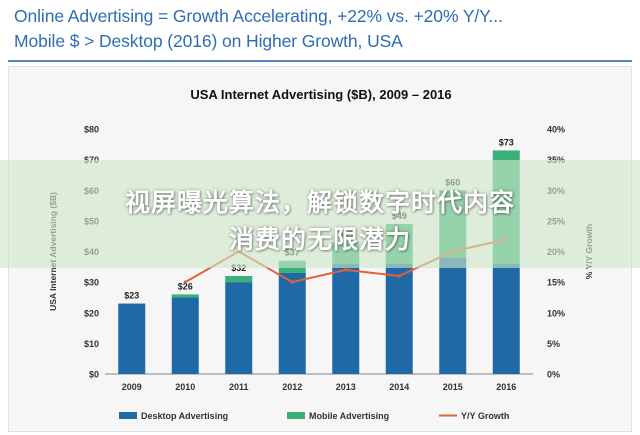  Describe the element at coordinates (185, 387) in the screenshot. I see `x-tick-label: 2010` at that location.